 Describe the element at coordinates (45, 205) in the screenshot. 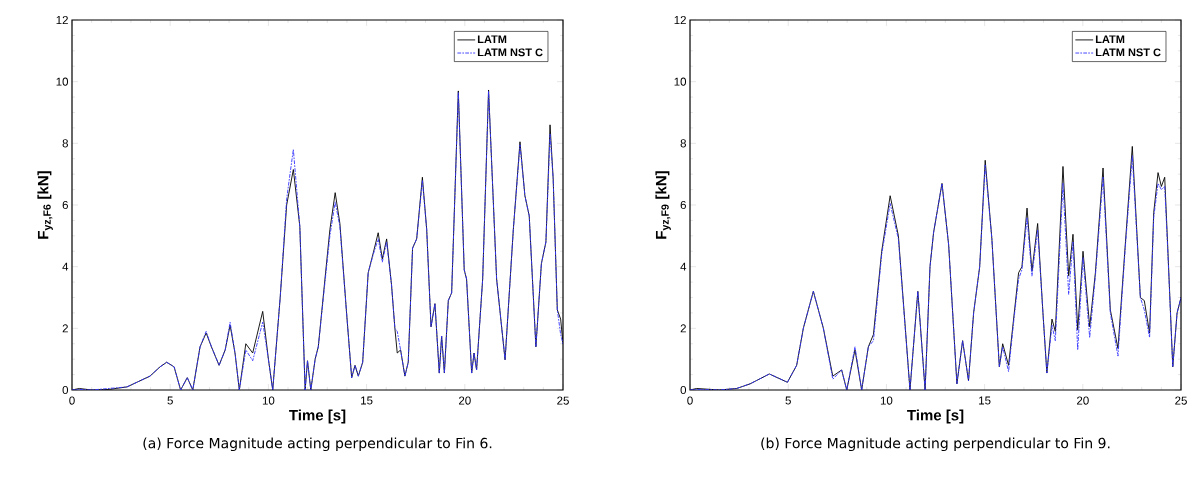

I see `y-axis-title: F$_{yz,F6}$ [kN]` at that location.